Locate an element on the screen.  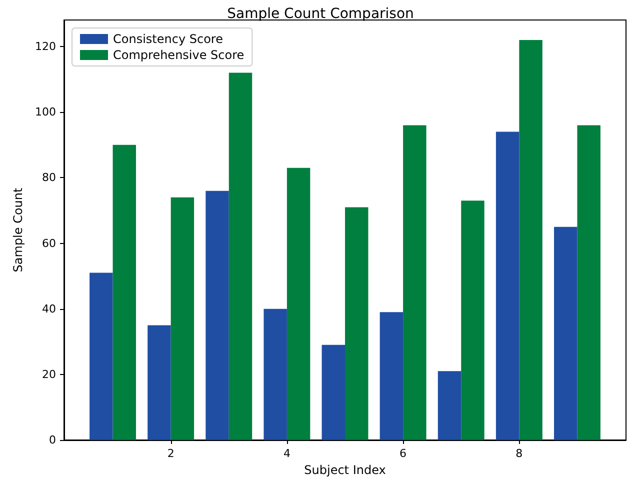
y-tick-label: 20 is located at coordinates (49, 374).